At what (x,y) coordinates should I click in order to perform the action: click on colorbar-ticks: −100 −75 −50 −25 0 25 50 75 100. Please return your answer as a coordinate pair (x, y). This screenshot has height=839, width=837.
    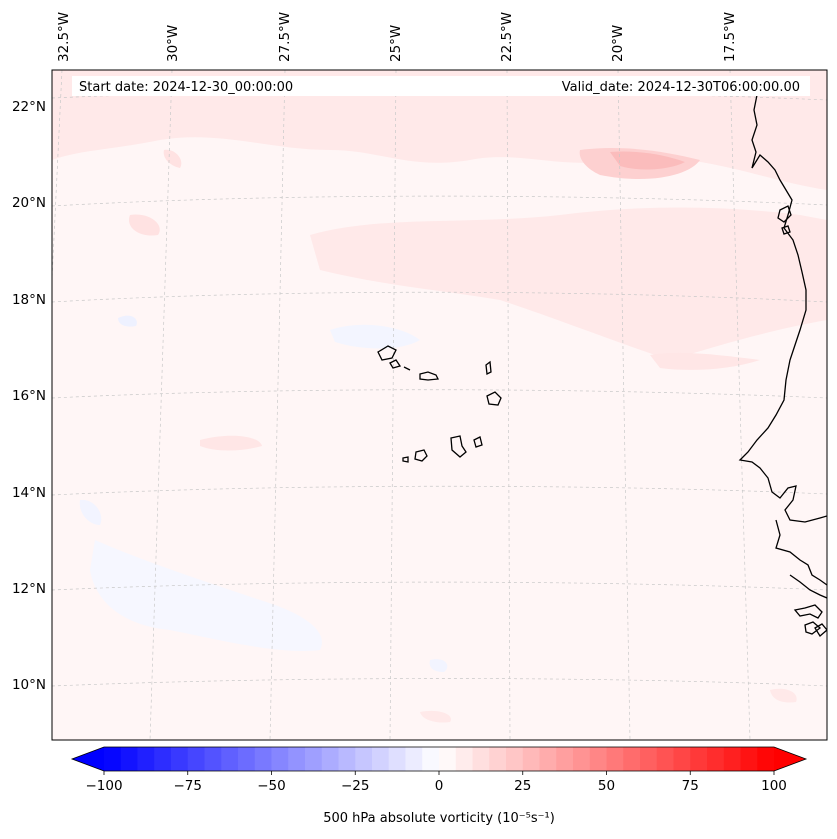
    Looking at the image, I should click on (436, 782).